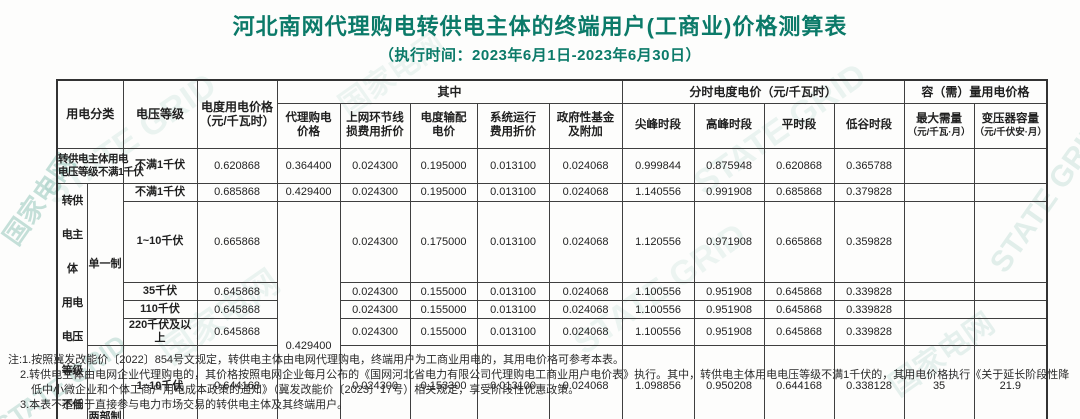 The image size is (1080, 419). Describe the element at coordinates (729, 241) in the screenshot. I see `cell-peak: 0.971908` at that location.